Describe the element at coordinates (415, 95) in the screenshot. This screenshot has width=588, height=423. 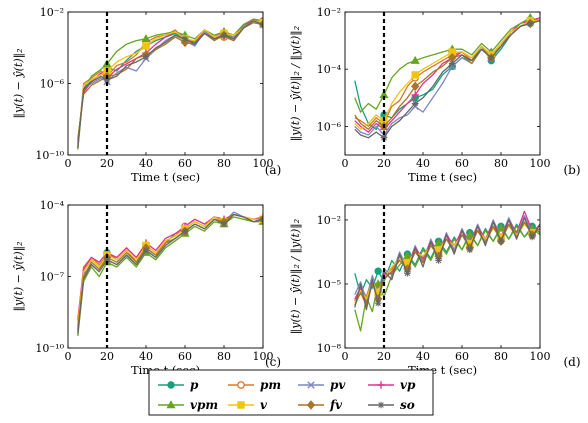
I see `data-point-vp` at that location.